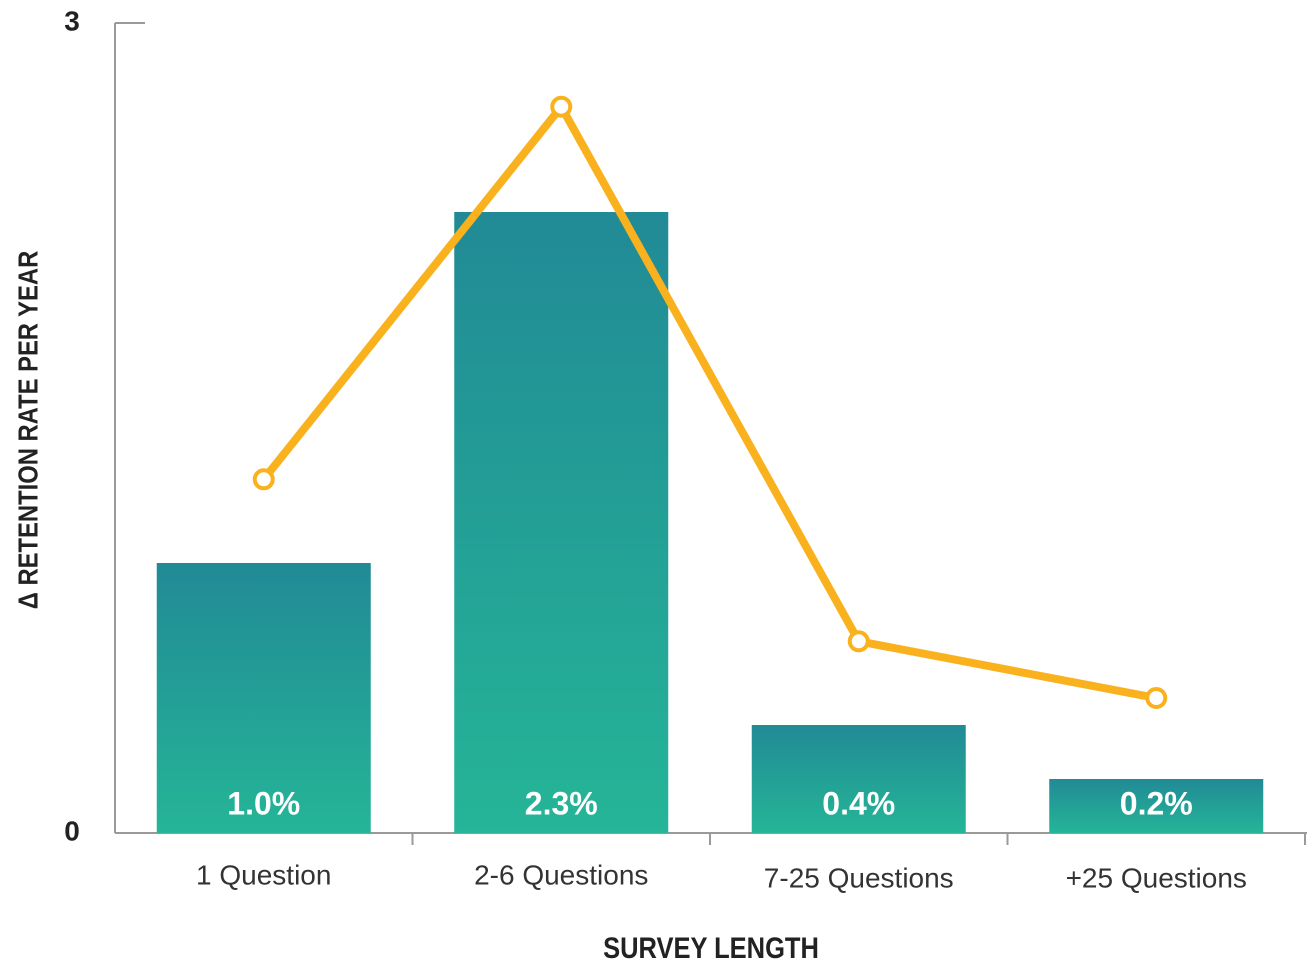  I want to click on x-axis-title: SURVEY LENGTH, so click(711, 947).